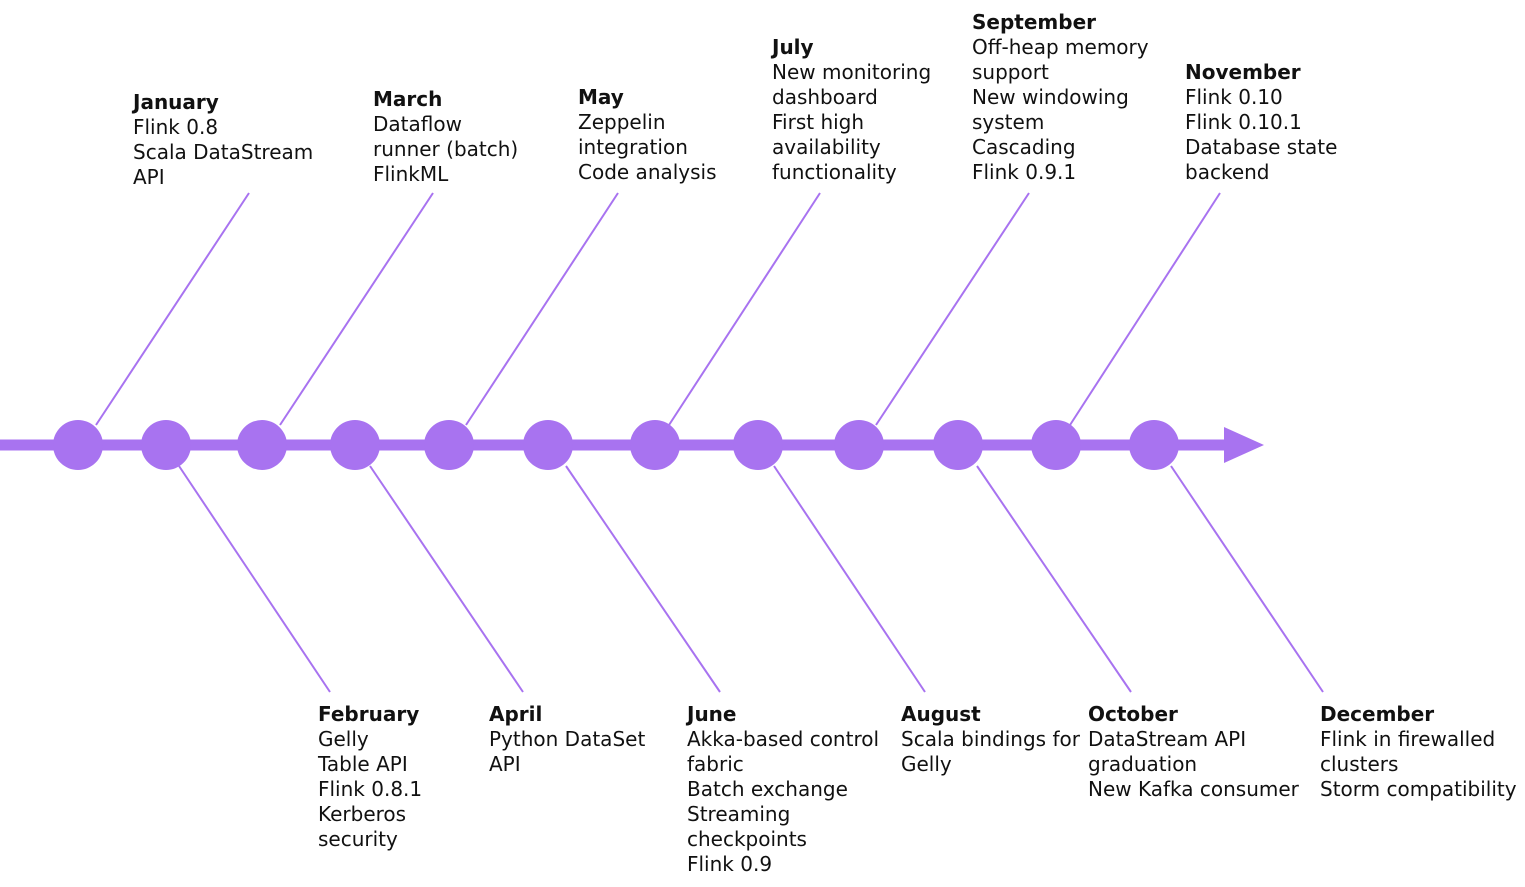 This screenshot has width=1525, height=887. I want to click on month-block-april: April Python DataSet API, so click(567, 739).